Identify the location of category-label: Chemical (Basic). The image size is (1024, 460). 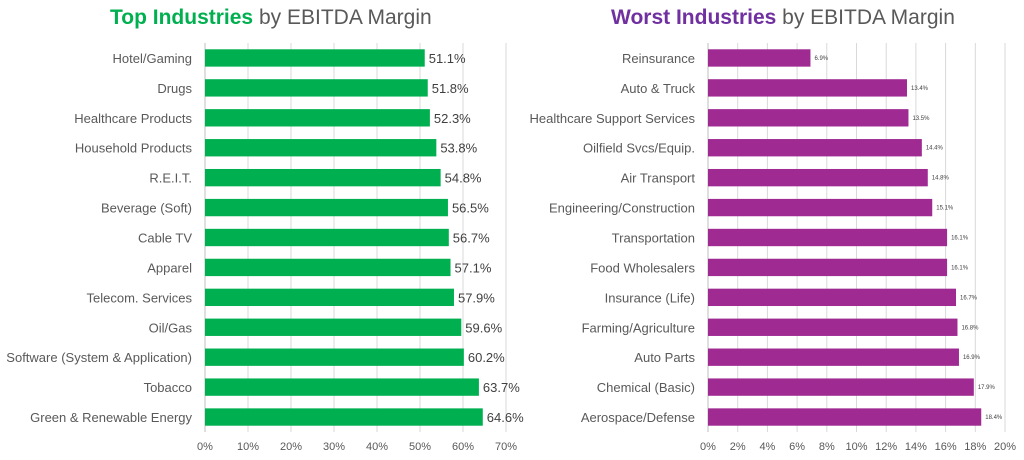
(646, 387).